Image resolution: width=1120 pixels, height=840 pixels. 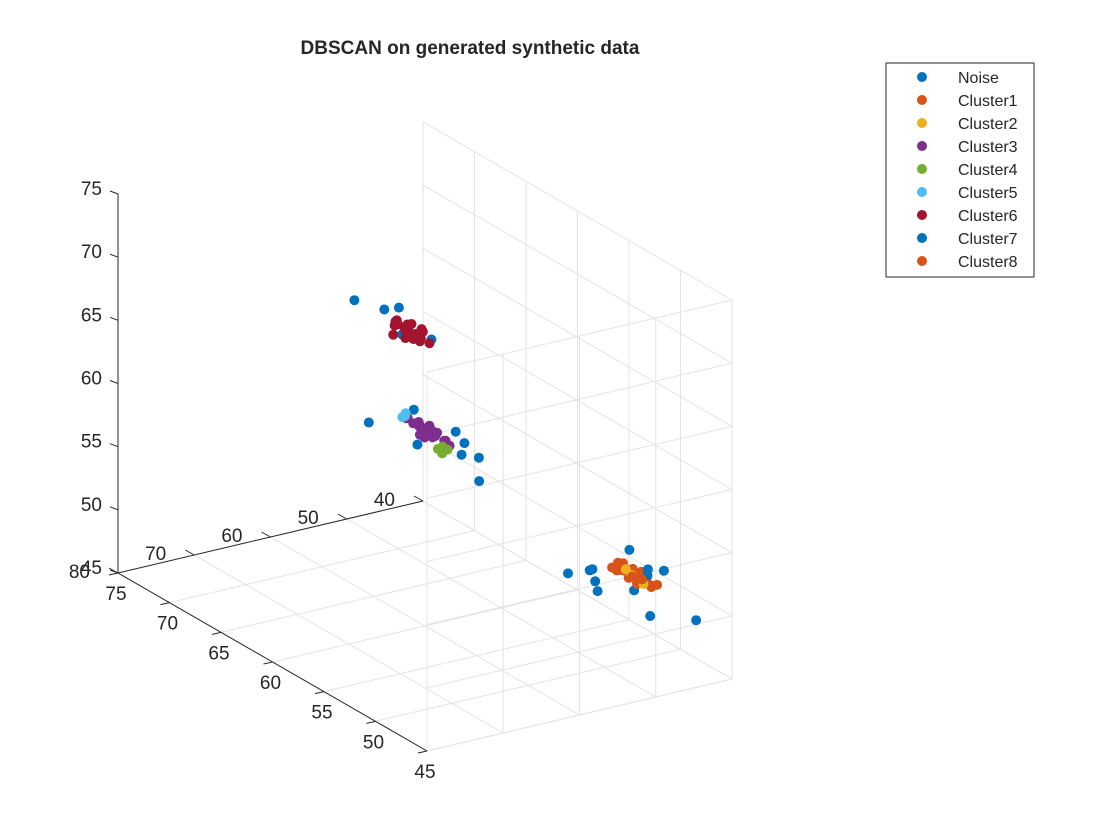 I want to click on legend-label: Cluster3, so click(x=988, y=147).